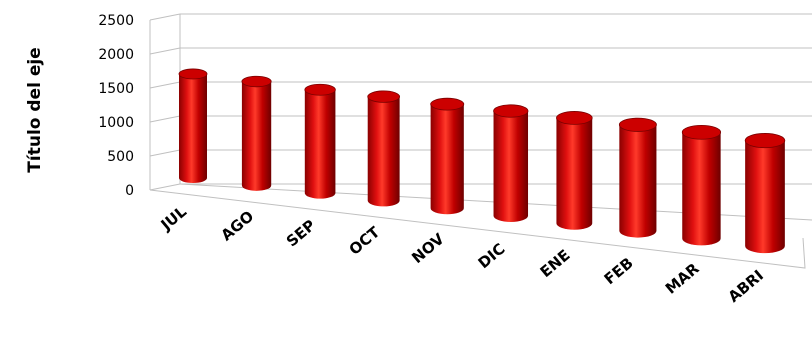  Describe the element at coordinates (120, 157) in the screenshot. I see `y-tick-label: 500` at that location.